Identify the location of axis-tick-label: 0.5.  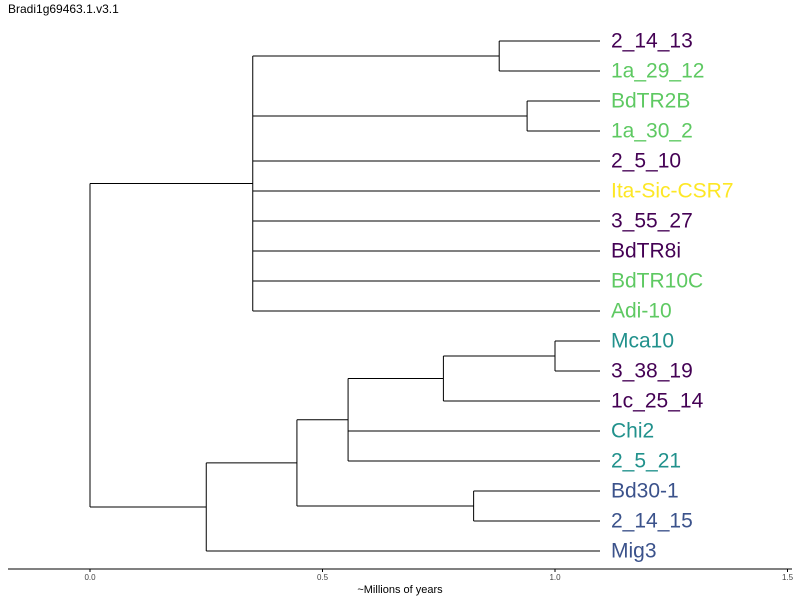
(323, 577).